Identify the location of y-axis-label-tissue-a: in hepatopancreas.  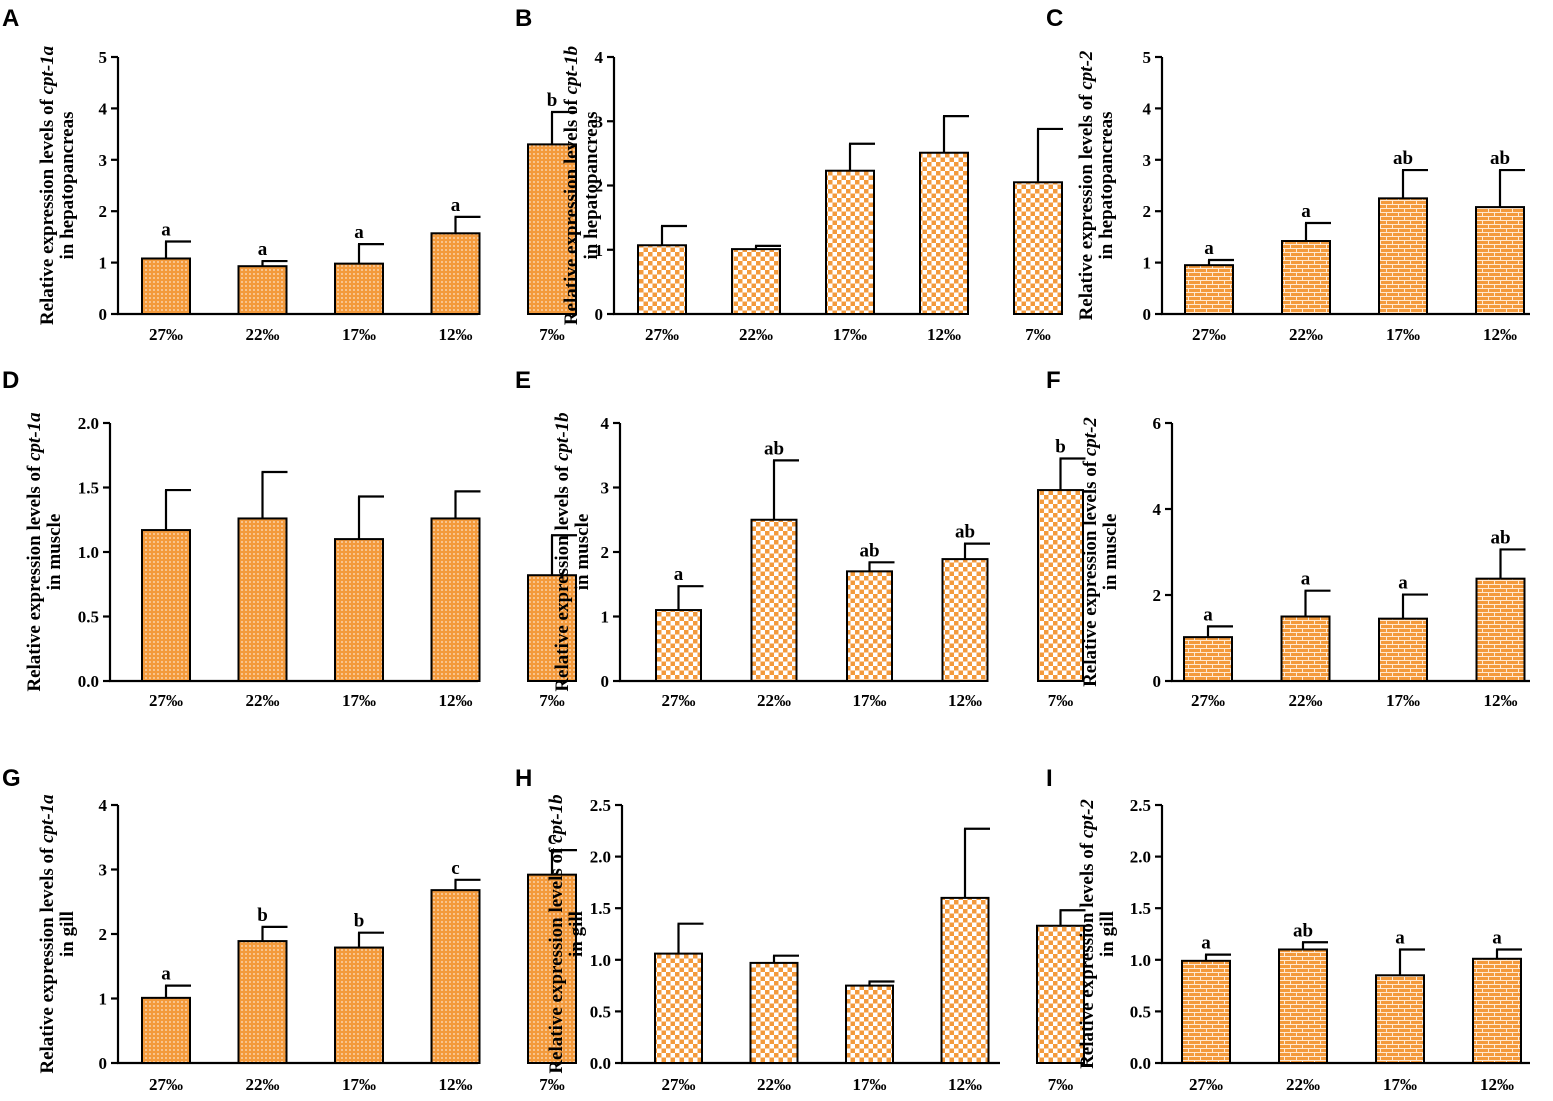
(67, 186).